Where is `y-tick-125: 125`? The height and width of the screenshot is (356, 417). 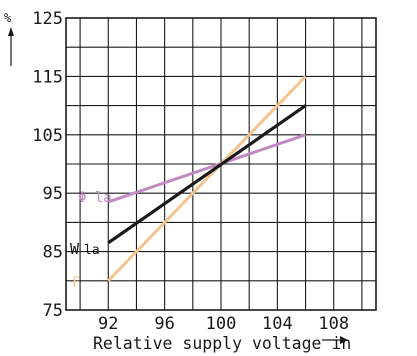 y-tick-125: 125 is located at coordinates (47, 19).